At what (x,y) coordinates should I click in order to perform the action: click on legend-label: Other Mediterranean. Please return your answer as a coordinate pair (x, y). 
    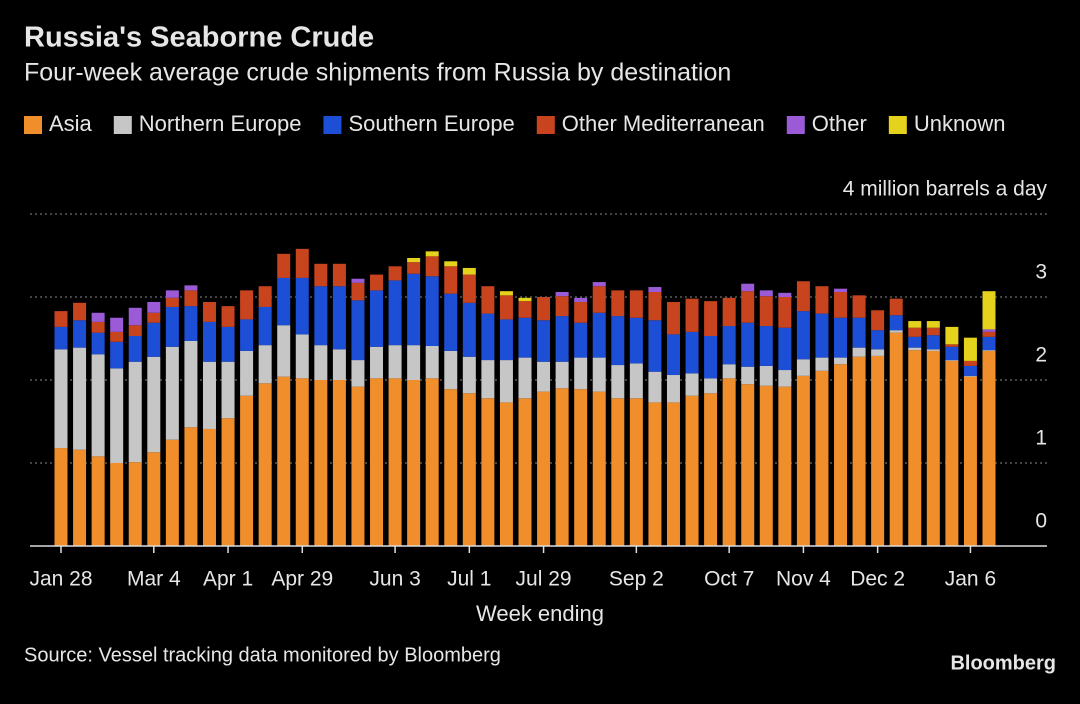
    Looking at the image, I should click on (663, 123).